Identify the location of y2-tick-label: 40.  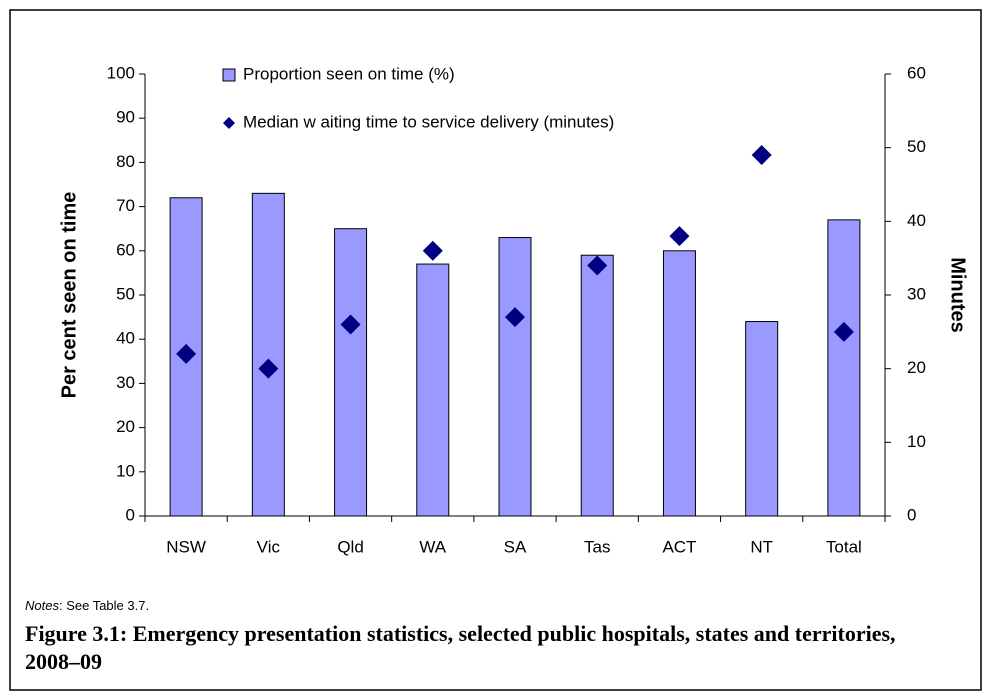
(916, 220).